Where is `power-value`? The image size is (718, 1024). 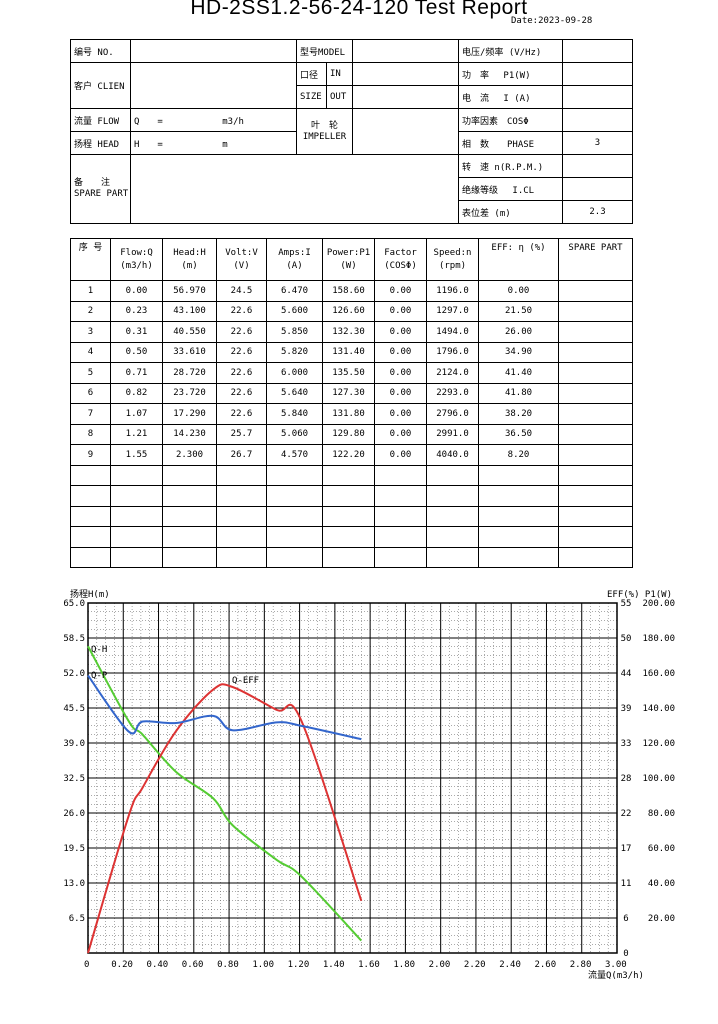 power-value is located at coordinates (597, 74).